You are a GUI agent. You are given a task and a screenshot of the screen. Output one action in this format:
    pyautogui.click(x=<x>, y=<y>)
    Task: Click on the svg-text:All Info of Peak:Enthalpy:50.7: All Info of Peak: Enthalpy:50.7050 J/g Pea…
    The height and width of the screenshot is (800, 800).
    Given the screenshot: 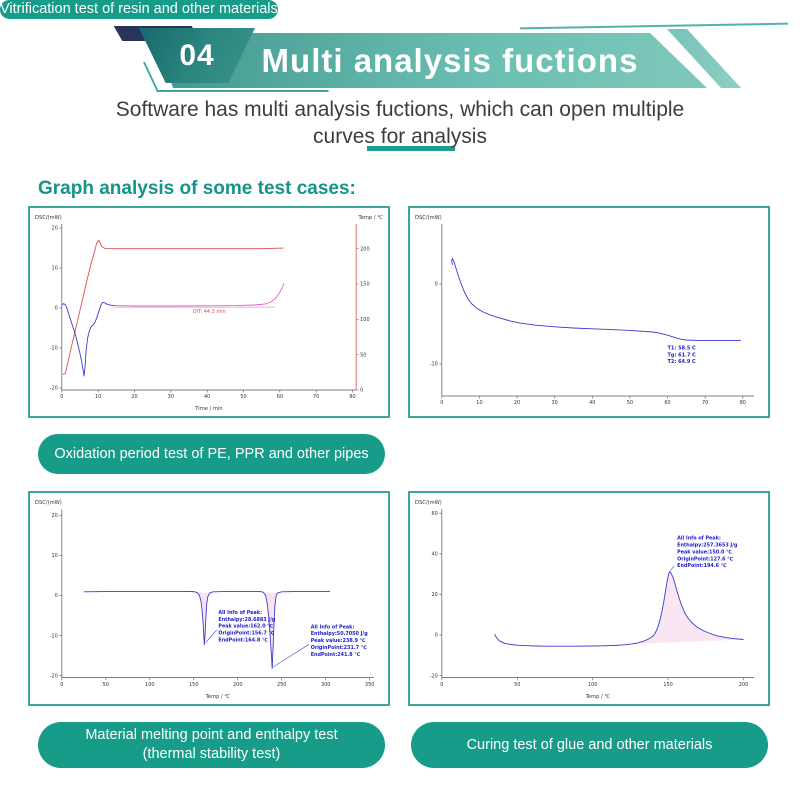 What is the action you would take?
    pyautogui.click(x=339, y=641)
    